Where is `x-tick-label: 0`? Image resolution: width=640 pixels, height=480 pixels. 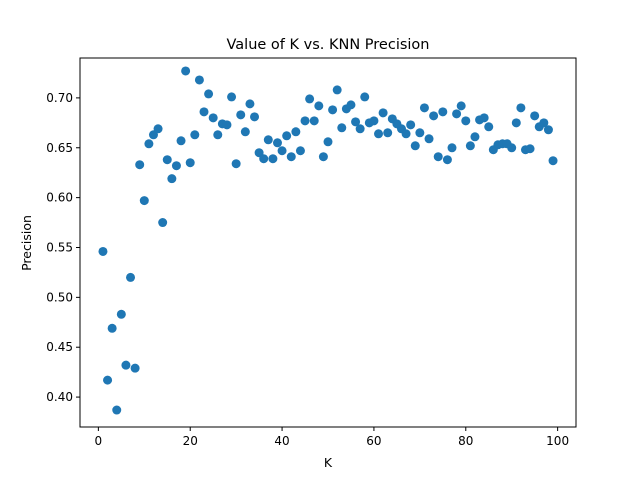 x-tick-label: 0 is located at coordinates (99, 441).